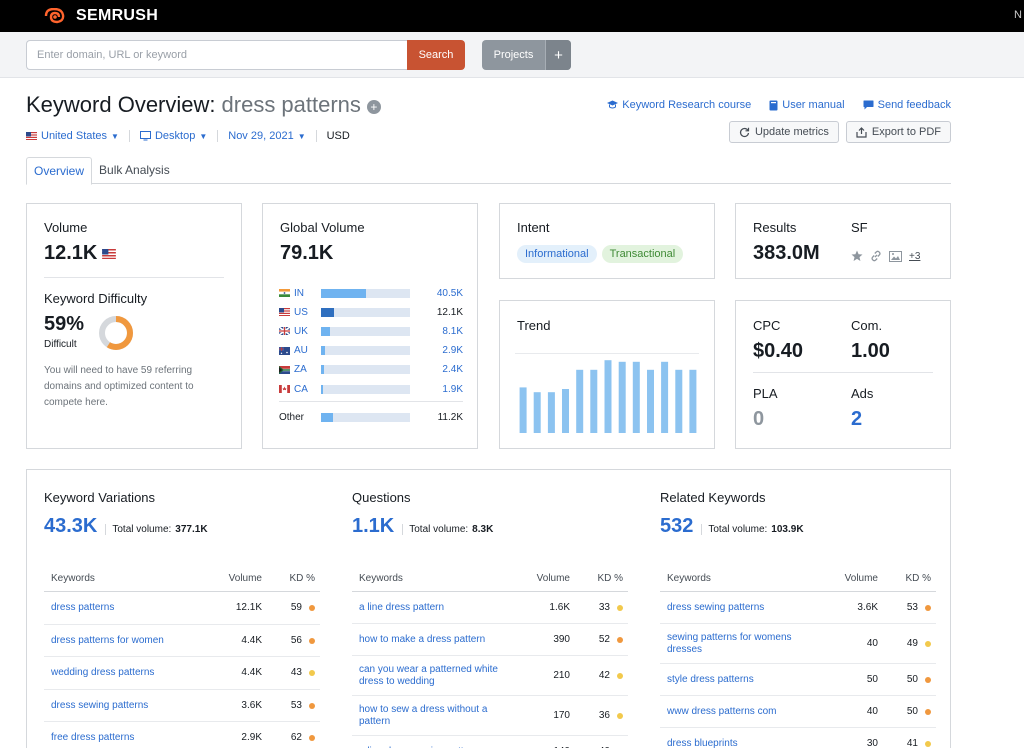 This screenshot has width=1024, height=748. I want to click on link-keyword-research-course: Keyword Research course, so click(679, 105).